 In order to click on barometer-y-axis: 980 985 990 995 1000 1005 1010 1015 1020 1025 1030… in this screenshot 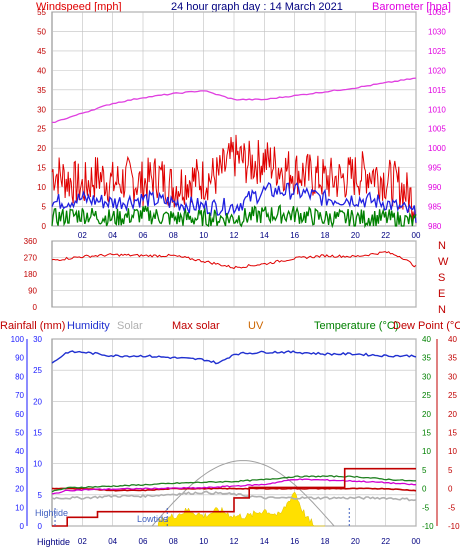, I will do `click(437, 119)`.